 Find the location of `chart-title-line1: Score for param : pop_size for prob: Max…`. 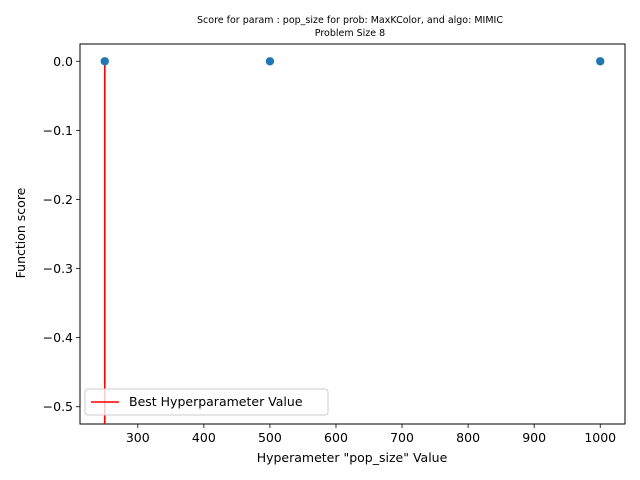

chart-title-line1: Score for param : pop_size for prob: Max… is located at coordinates (350, 20).